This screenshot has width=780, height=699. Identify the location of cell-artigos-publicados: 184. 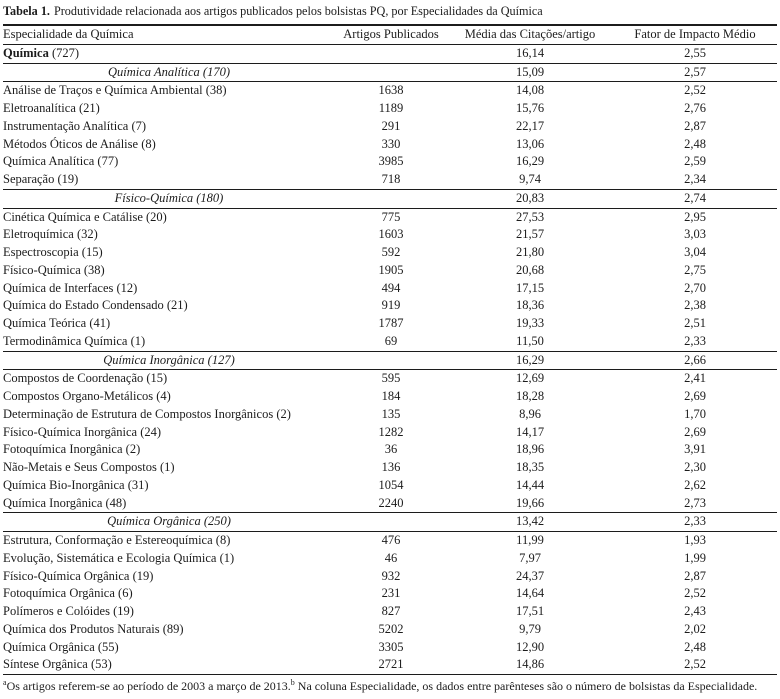
(391, 396).